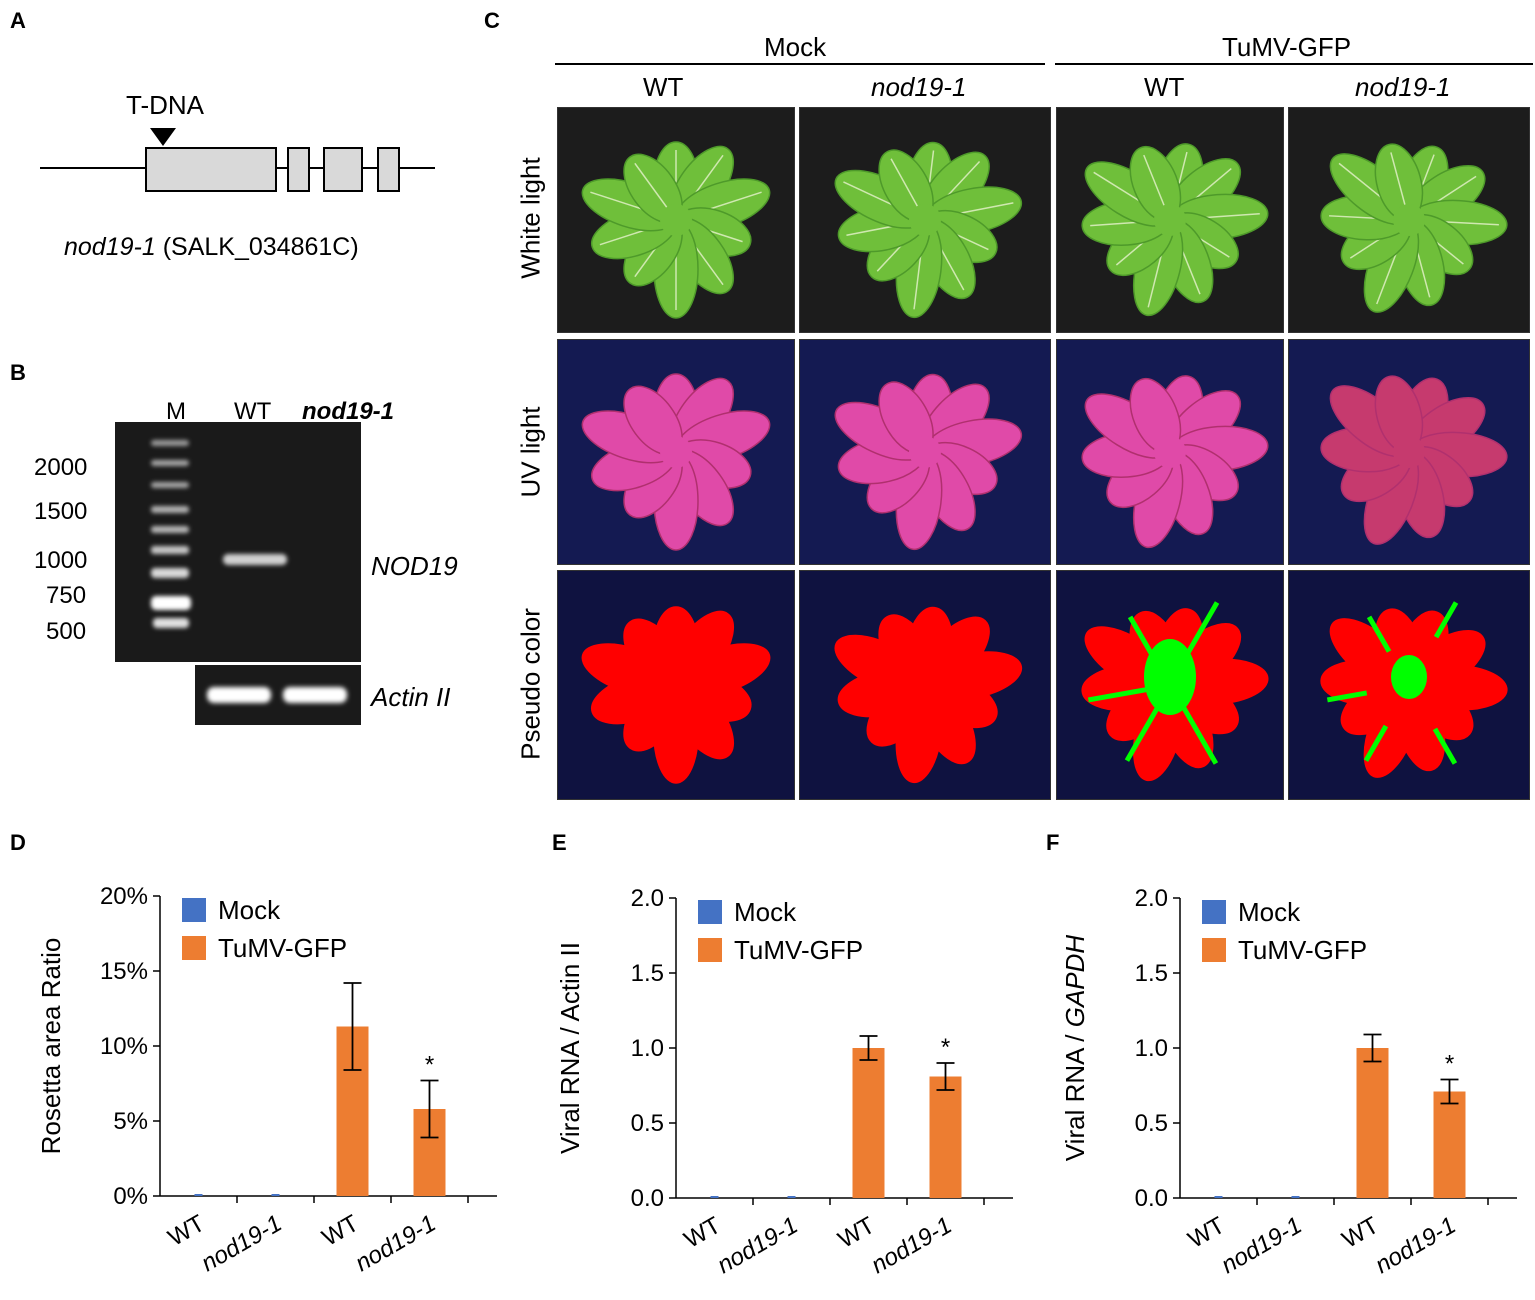 The image size is (1535, 1300). I want to click on group-label-tumv: TuMV-GFP, so click(1287, 47).